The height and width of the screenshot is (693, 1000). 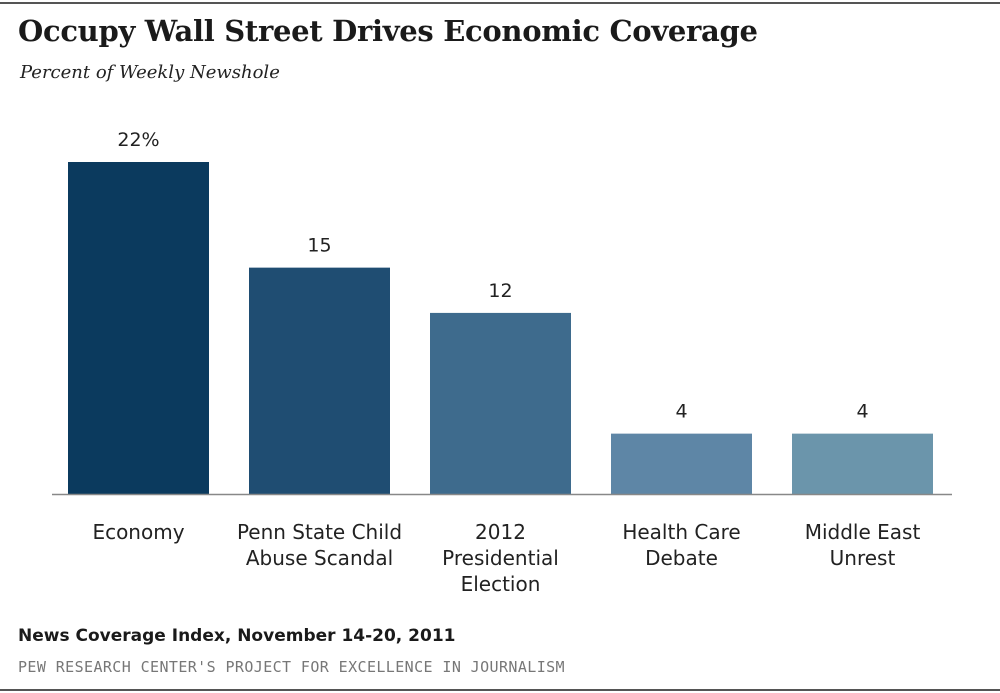 What do you see at coordinates (500, 3) in the screenshot?
I see `top-rule` at bounding box center [500, 3].